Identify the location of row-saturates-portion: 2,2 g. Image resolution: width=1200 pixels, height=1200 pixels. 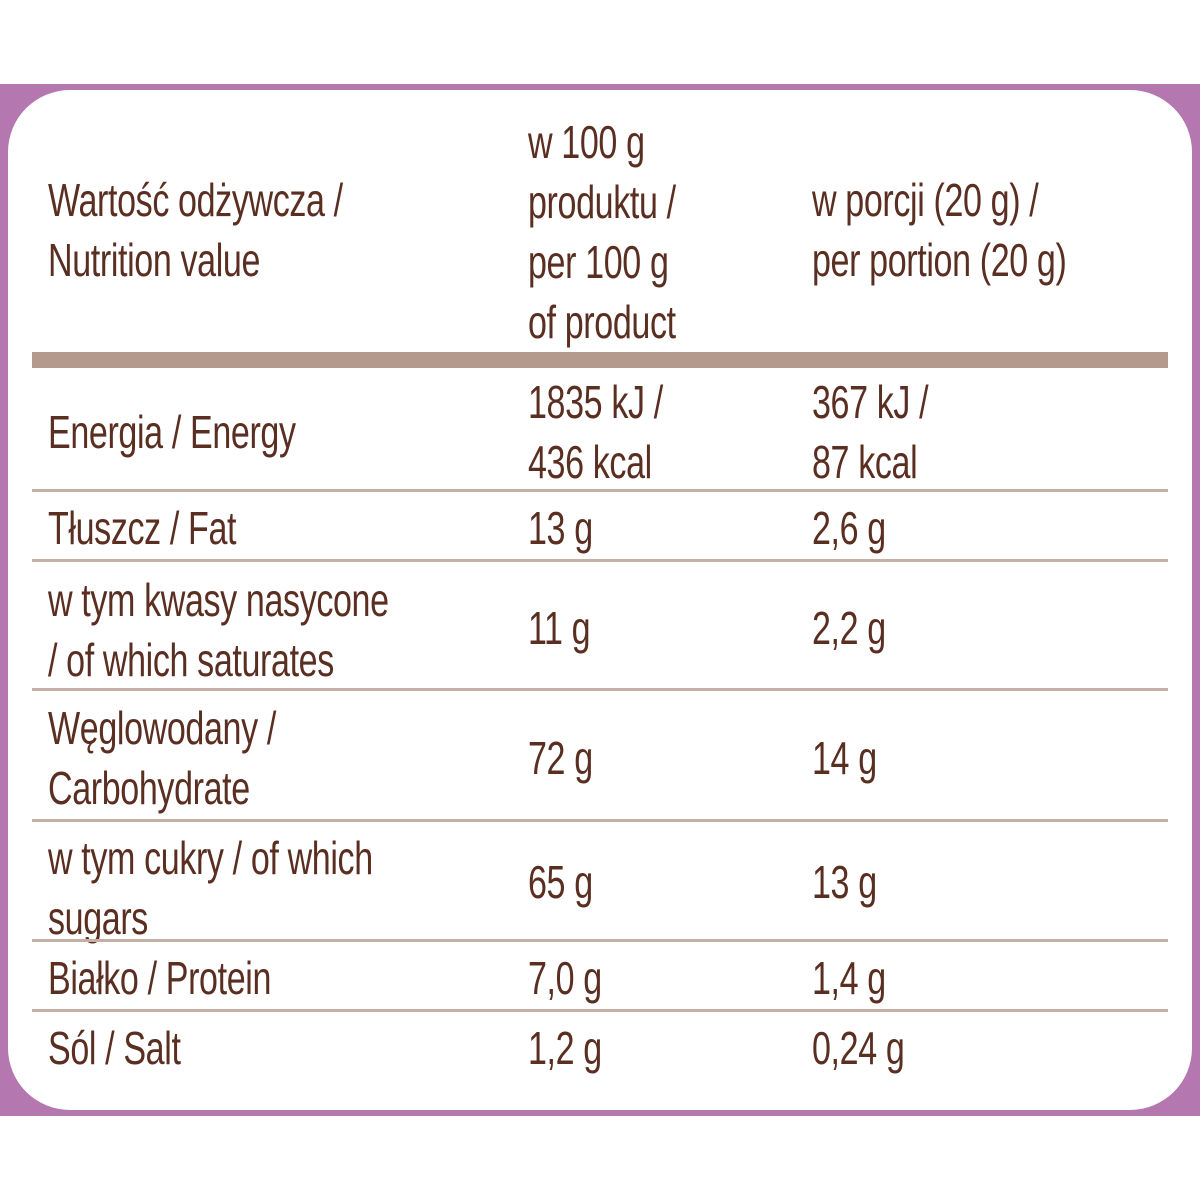
(849, 628).